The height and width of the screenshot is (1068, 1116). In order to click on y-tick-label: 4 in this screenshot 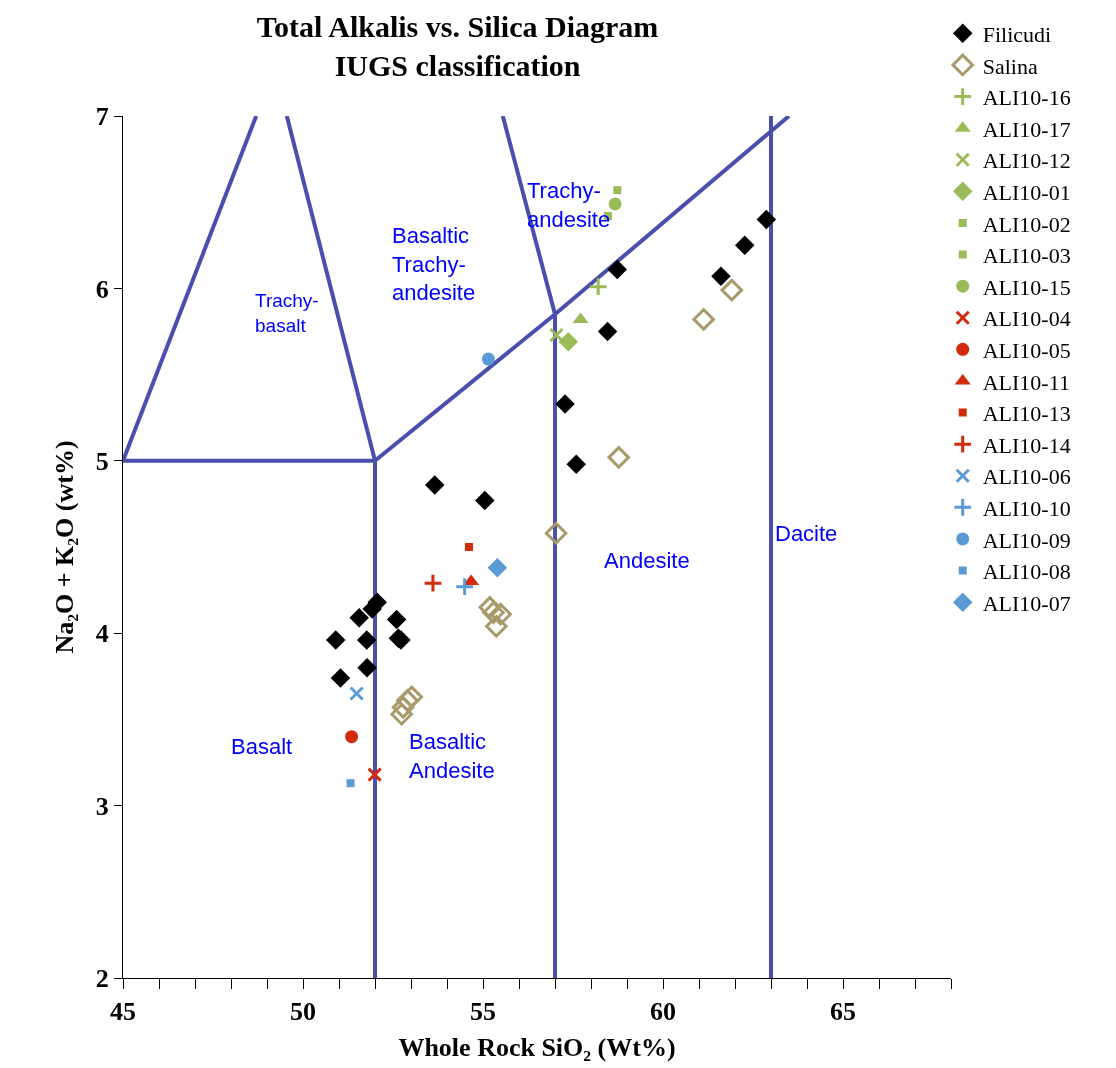, I will do `click(102, 634)`.